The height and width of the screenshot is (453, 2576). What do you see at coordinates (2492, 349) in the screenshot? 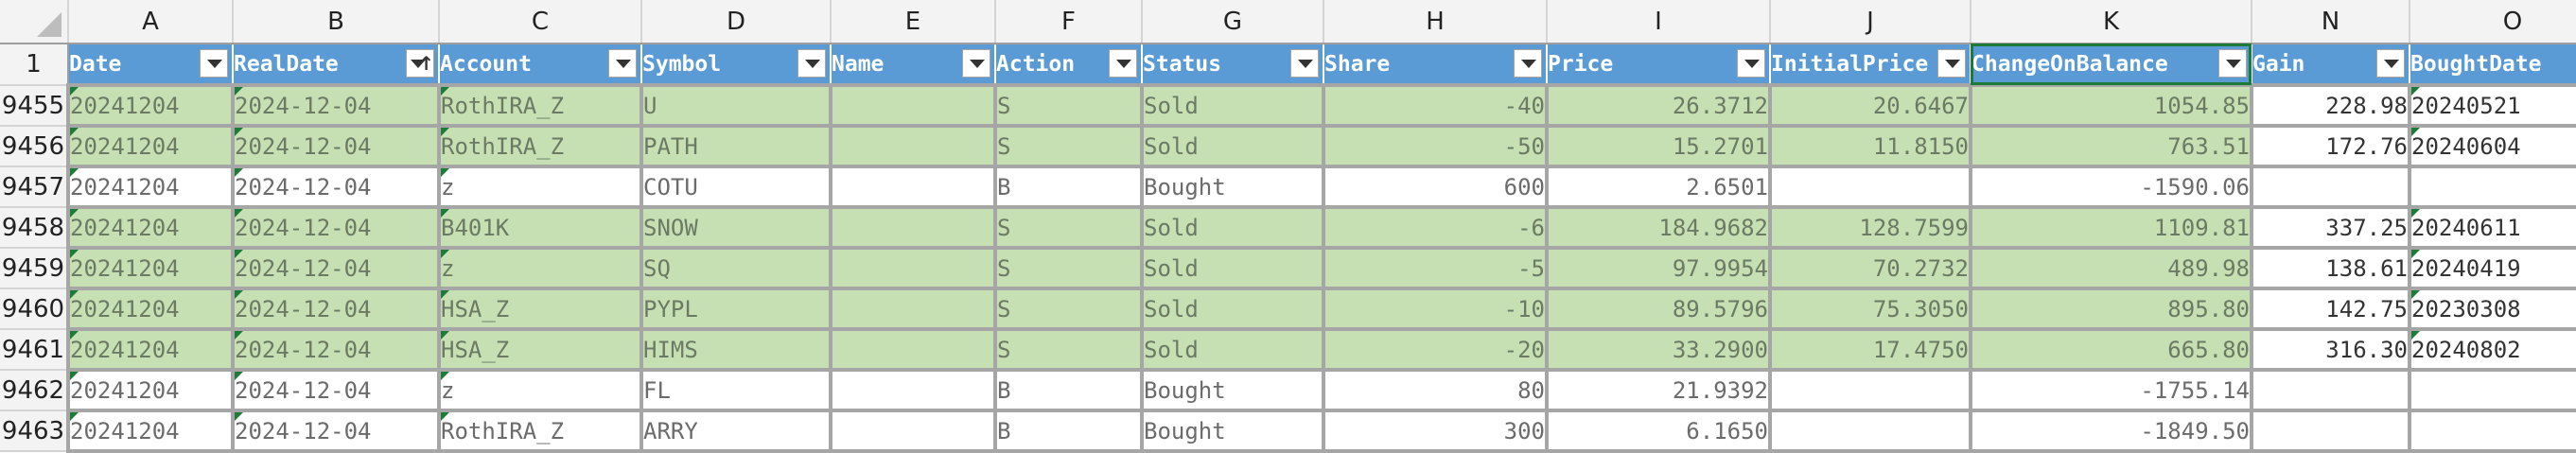
I see `cell-boughtdate: 20240802` at bounding box center [2492, 349].